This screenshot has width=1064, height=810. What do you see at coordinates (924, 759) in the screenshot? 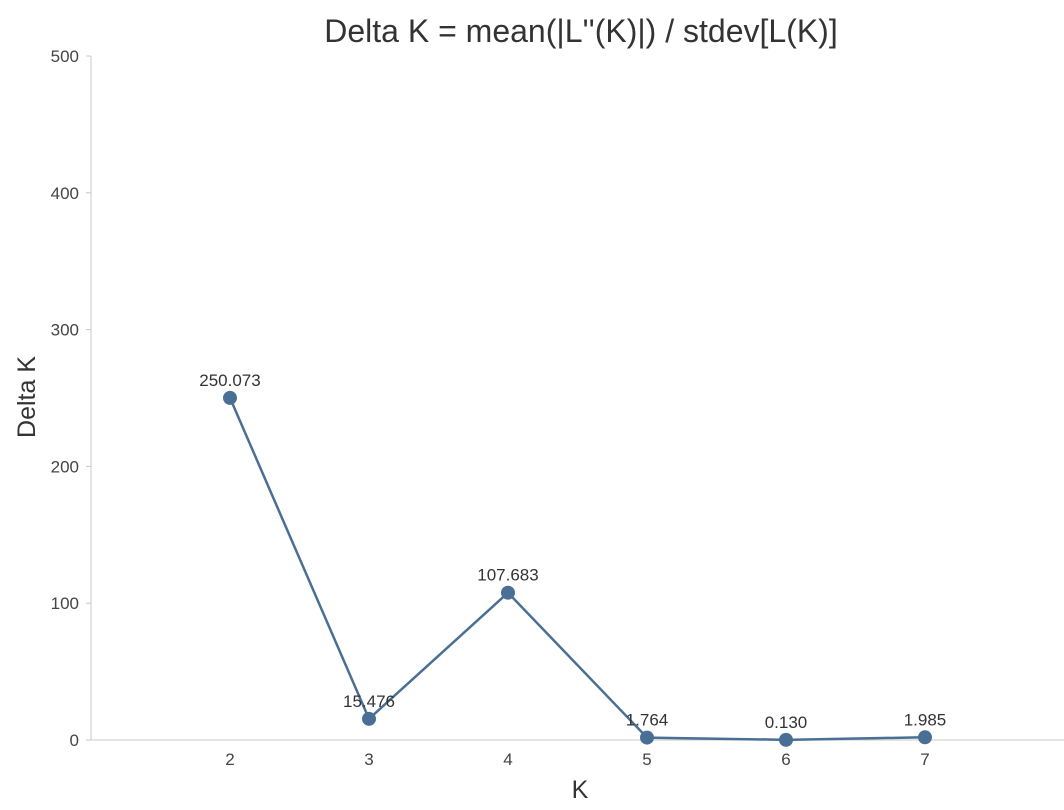
I see `x-tick-label: 7` at bounding box center [924, 759].